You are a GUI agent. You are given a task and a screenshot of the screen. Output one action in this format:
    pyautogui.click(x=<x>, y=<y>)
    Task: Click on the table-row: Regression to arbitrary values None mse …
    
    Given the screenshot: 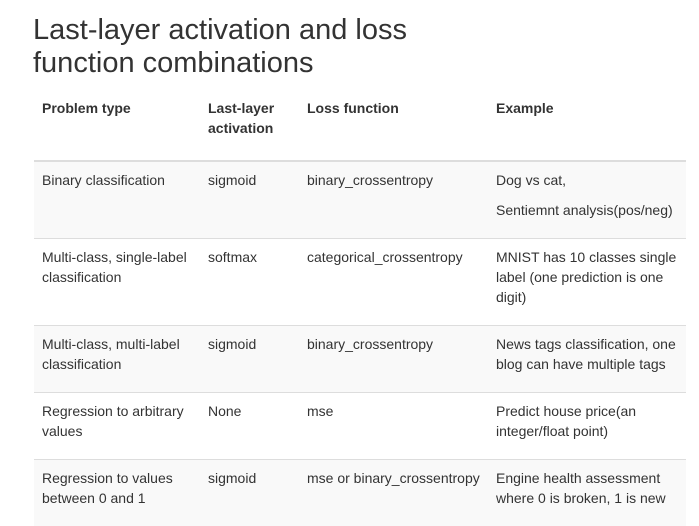 What is the action you would take?
    pyautogui.click(x=360, y=426)
    